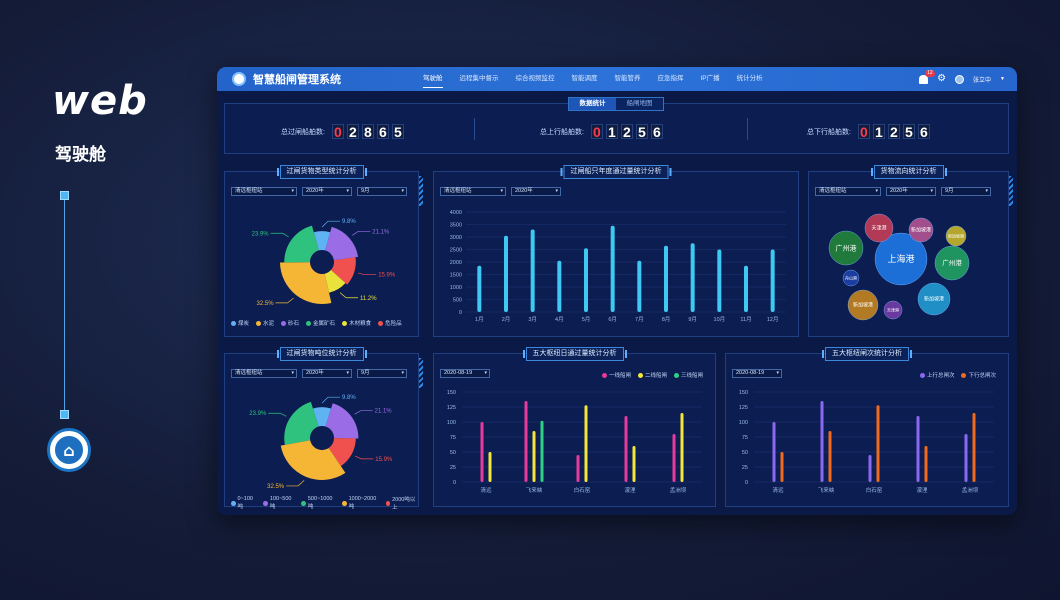  What do you see at coordinates (749, 78) in the screenshot?
I see `nav-item-7: 统计分析` at bounding box center [749, 78].